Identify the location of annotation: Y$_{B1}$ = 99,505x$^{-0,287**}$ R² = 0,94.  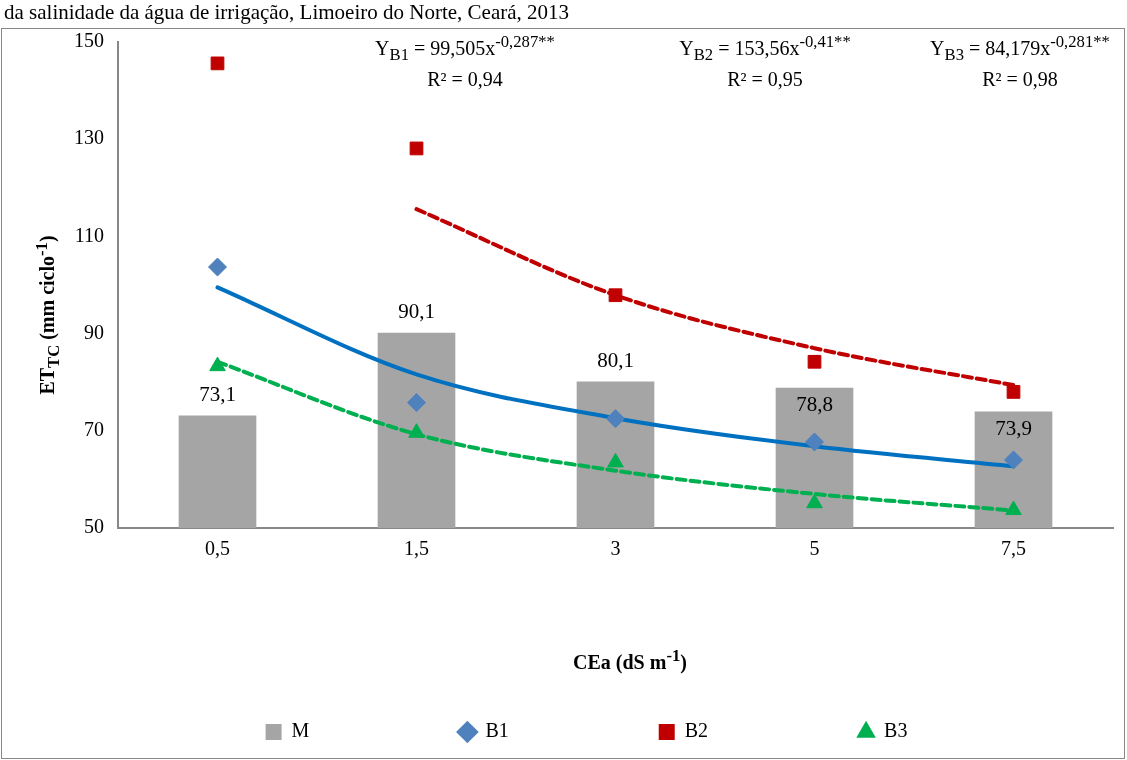
(465, 61).